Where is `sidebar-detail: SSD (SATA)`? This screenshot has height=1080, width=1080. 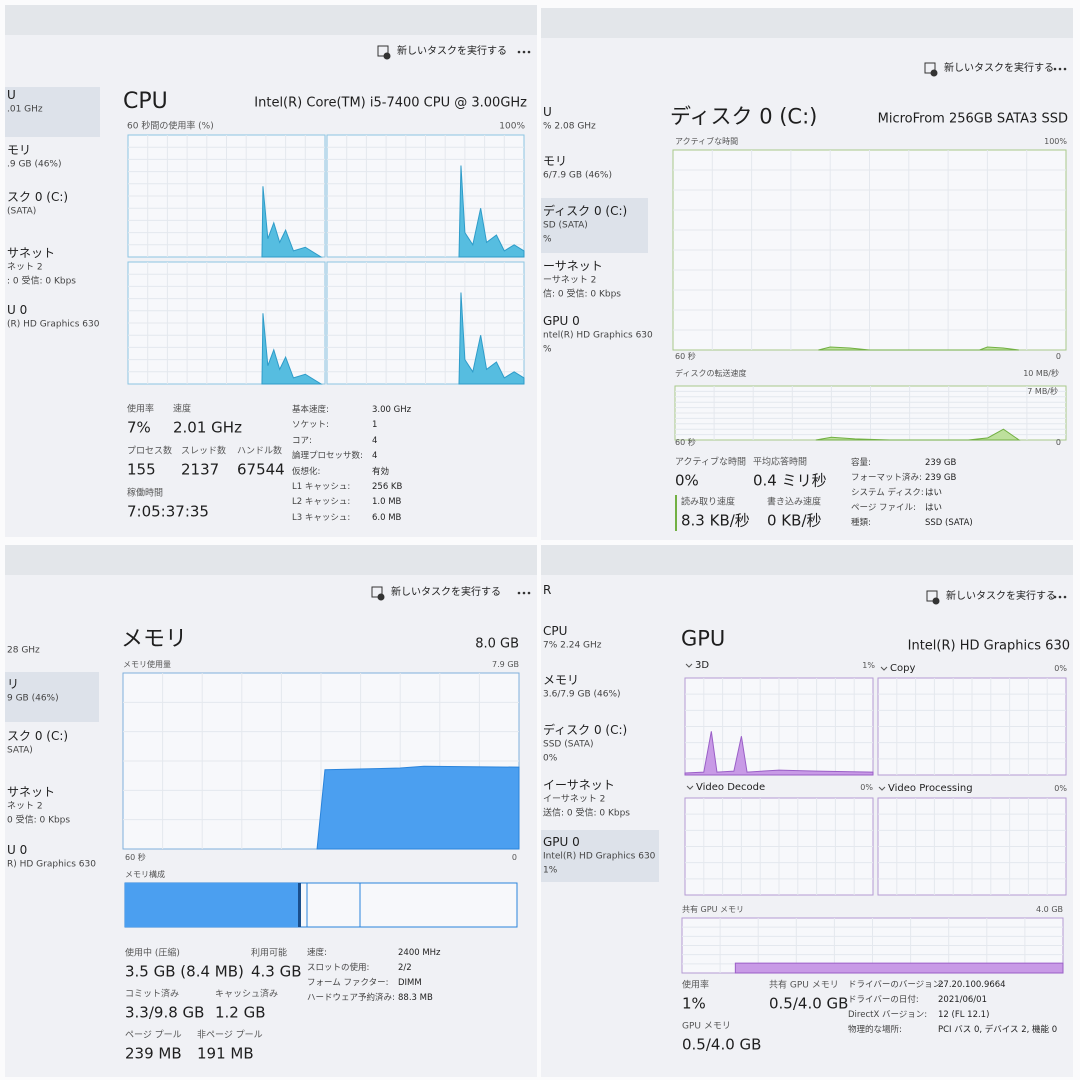
sidebar-detail: SSD (SATA) is located at coordinates (568, 744).